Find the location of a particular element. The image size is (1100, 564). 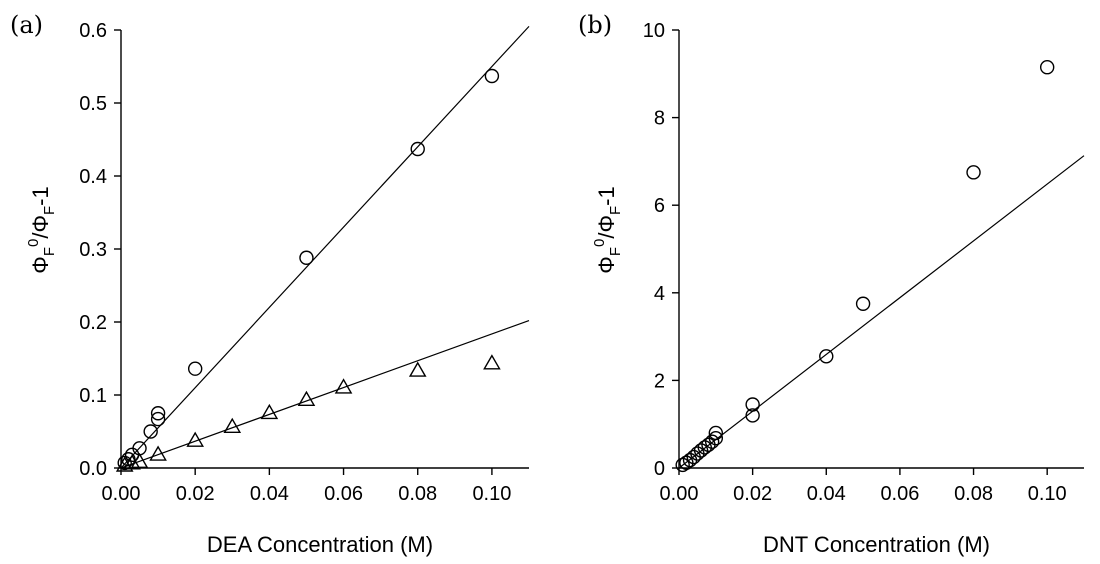

y-tick-label: 0.0 is located at coordinates (93, 469).